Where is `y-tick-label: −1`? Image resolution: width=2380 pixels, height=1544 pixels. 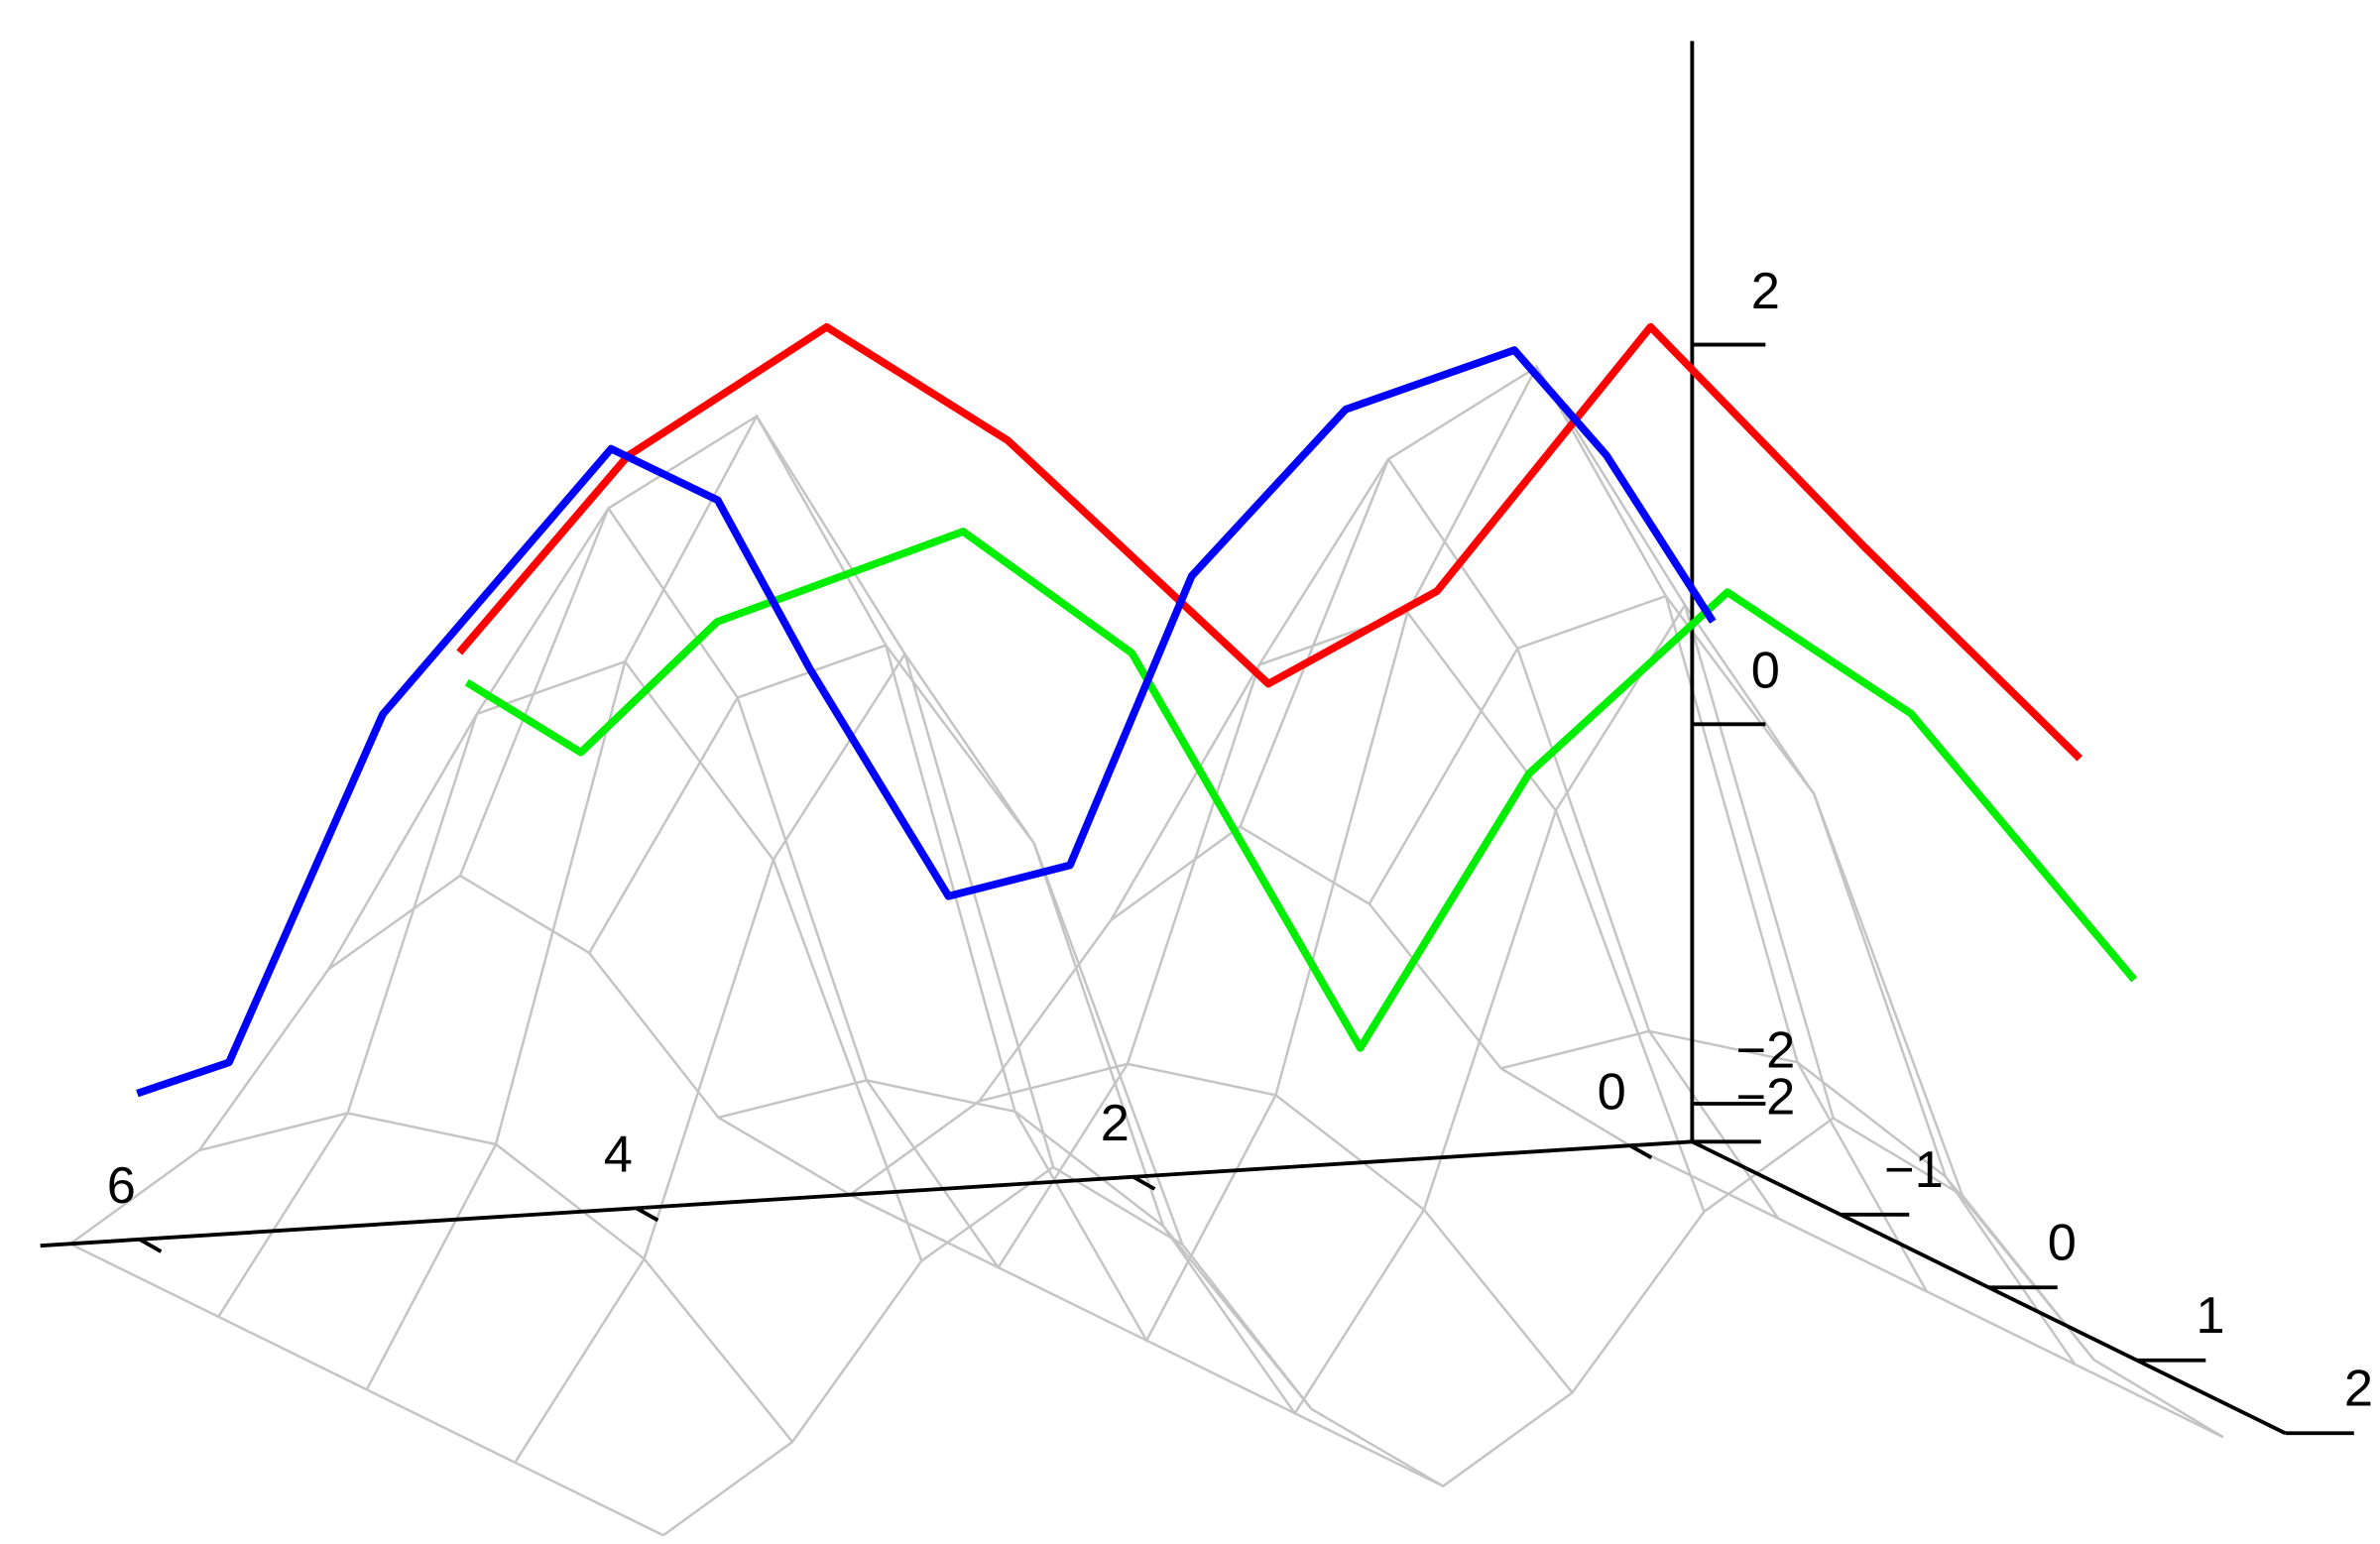
y-tick-label: −1 is located at coordinates (1914, 1170).